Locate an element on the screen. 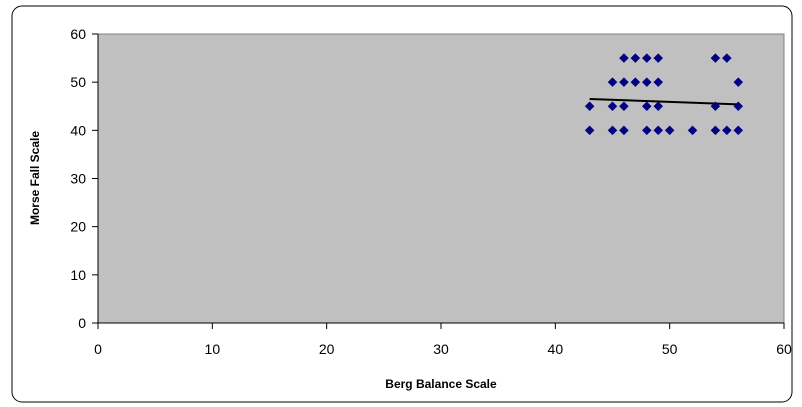 The image size is (802, 407). x-tick-label: 40 is located at coordinates (556, 349).